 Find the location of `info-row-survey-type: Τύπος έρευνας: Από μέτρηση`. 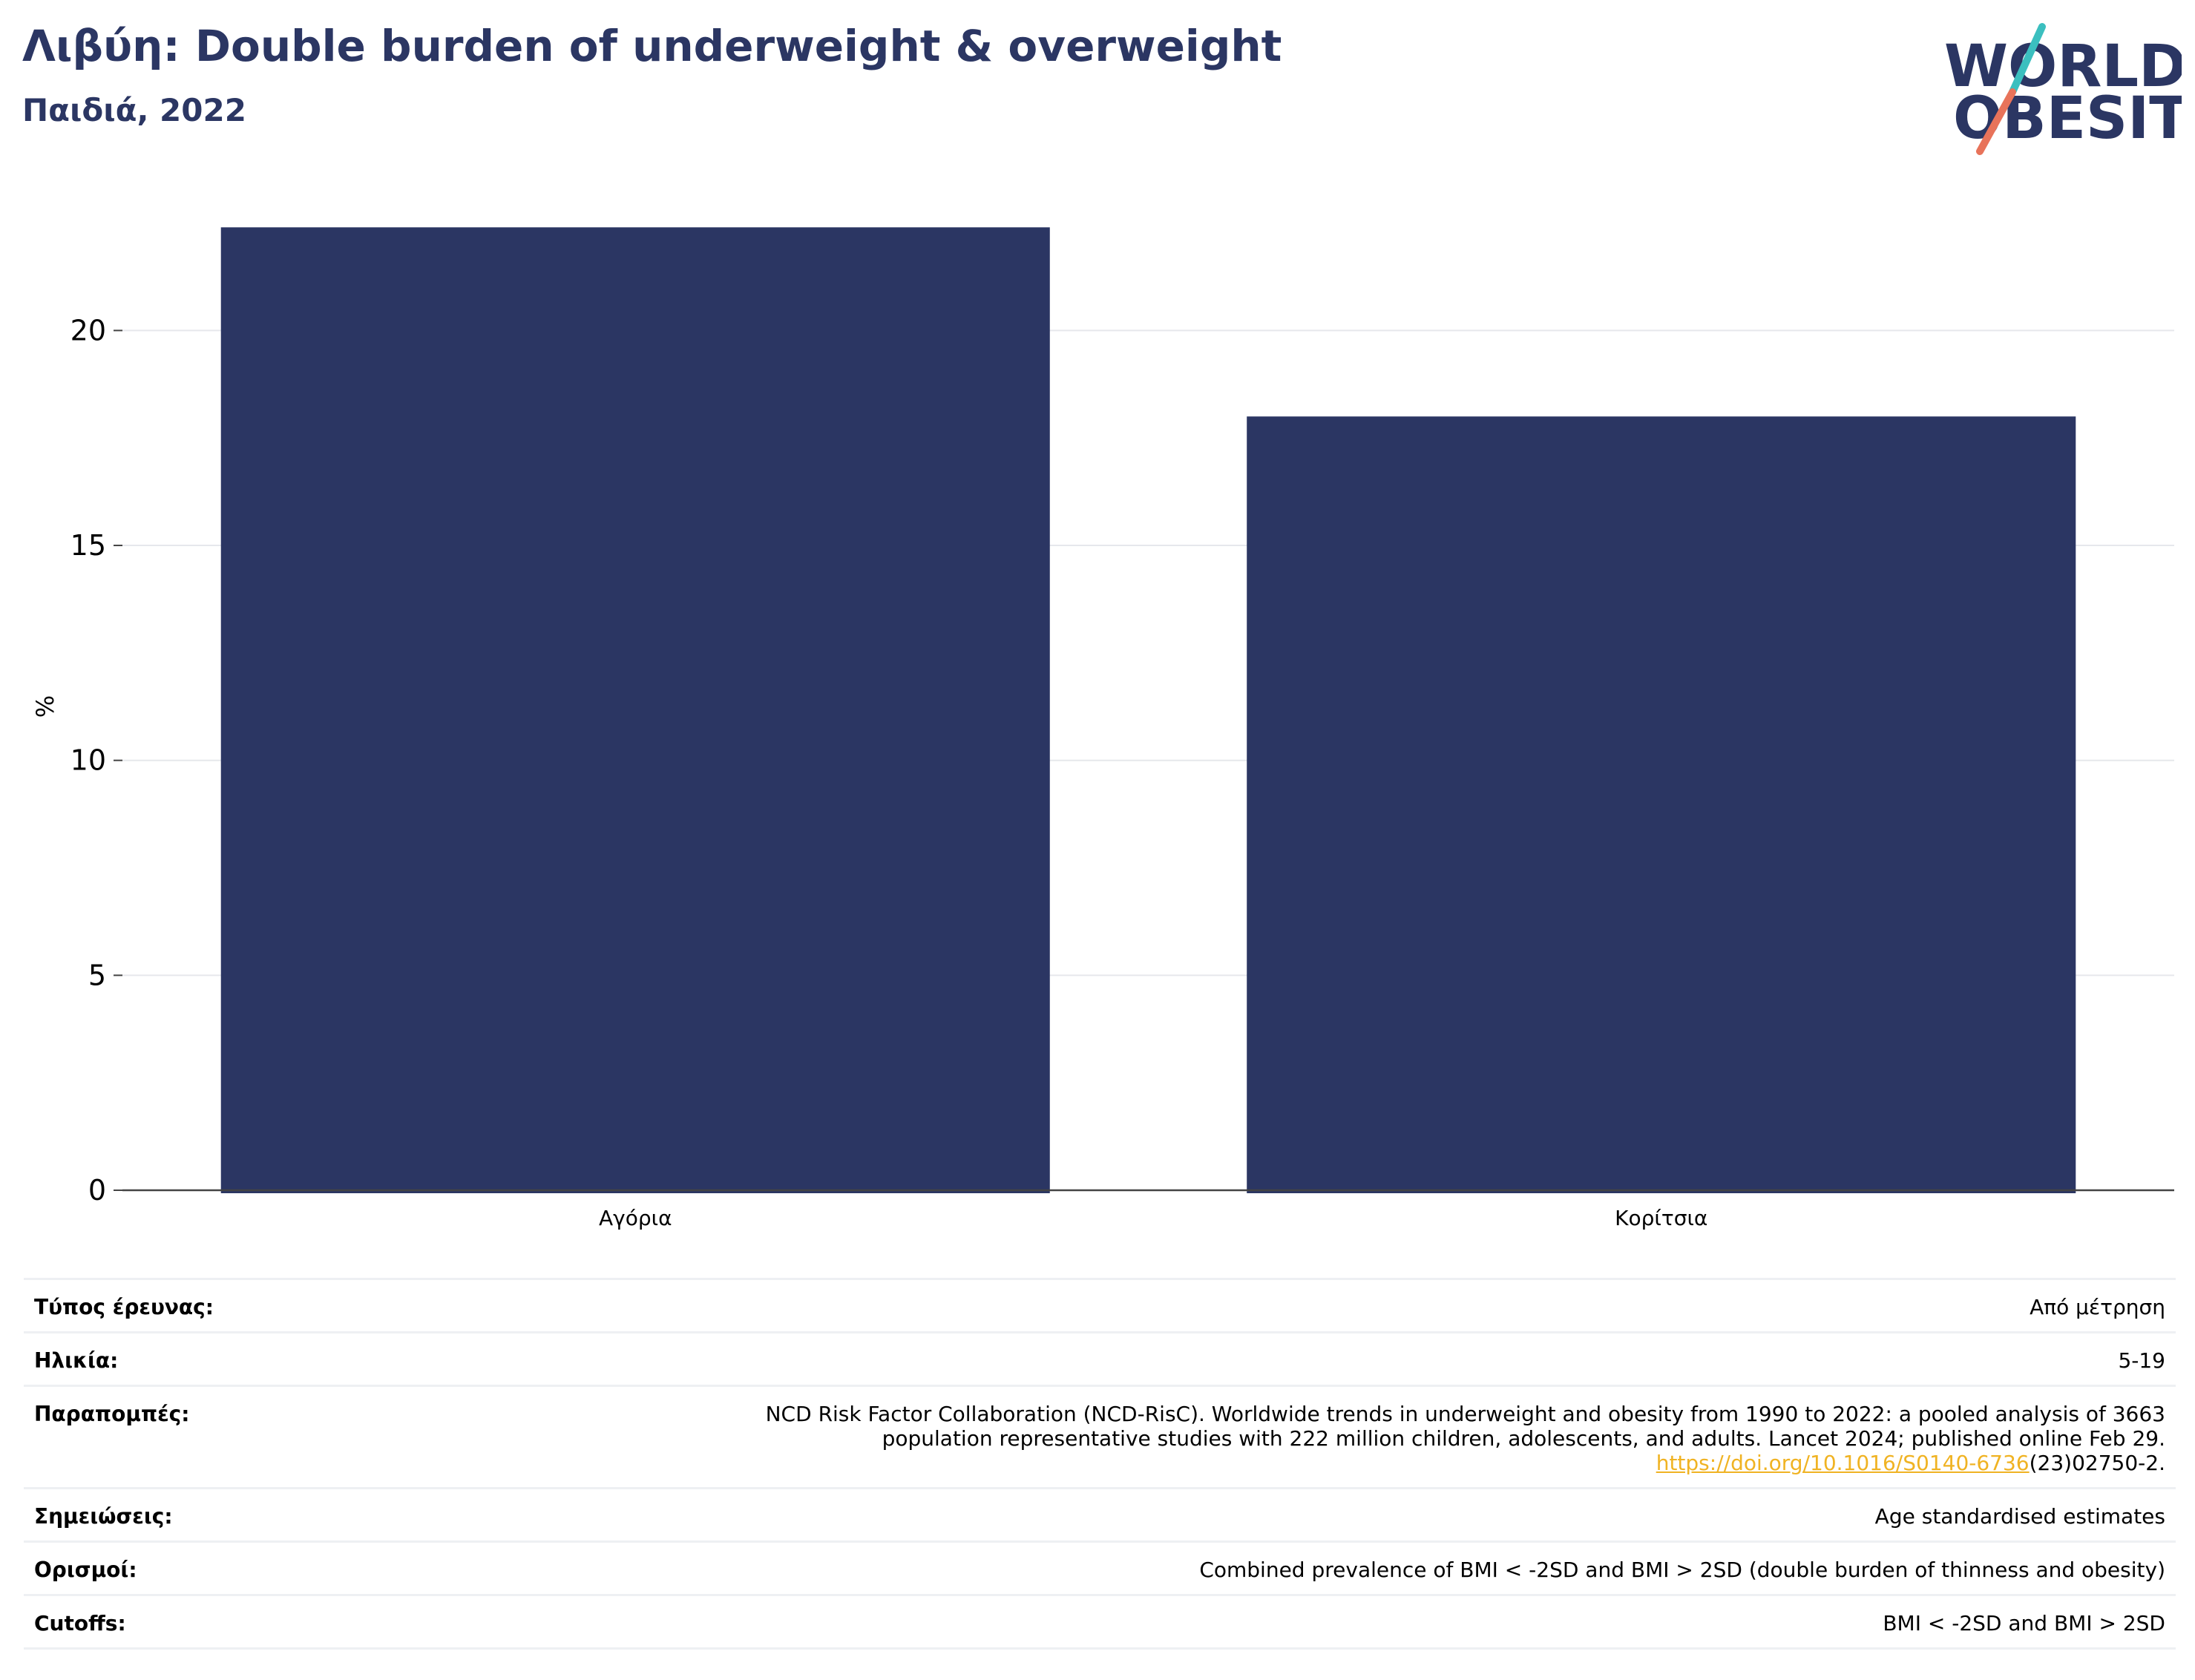

info-row-survey-type: Τύπος έρευνας: Από μέτρηση is located at coordinates (1100, 1307).